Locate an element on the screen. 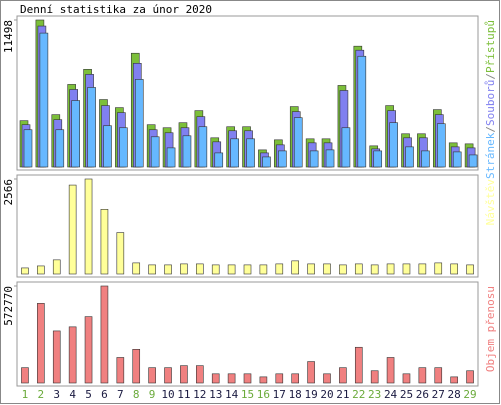 Image resolution: width=501 pixels, height=405 pixels. x-tick-label: 19 is located at coordinates (310, 394).